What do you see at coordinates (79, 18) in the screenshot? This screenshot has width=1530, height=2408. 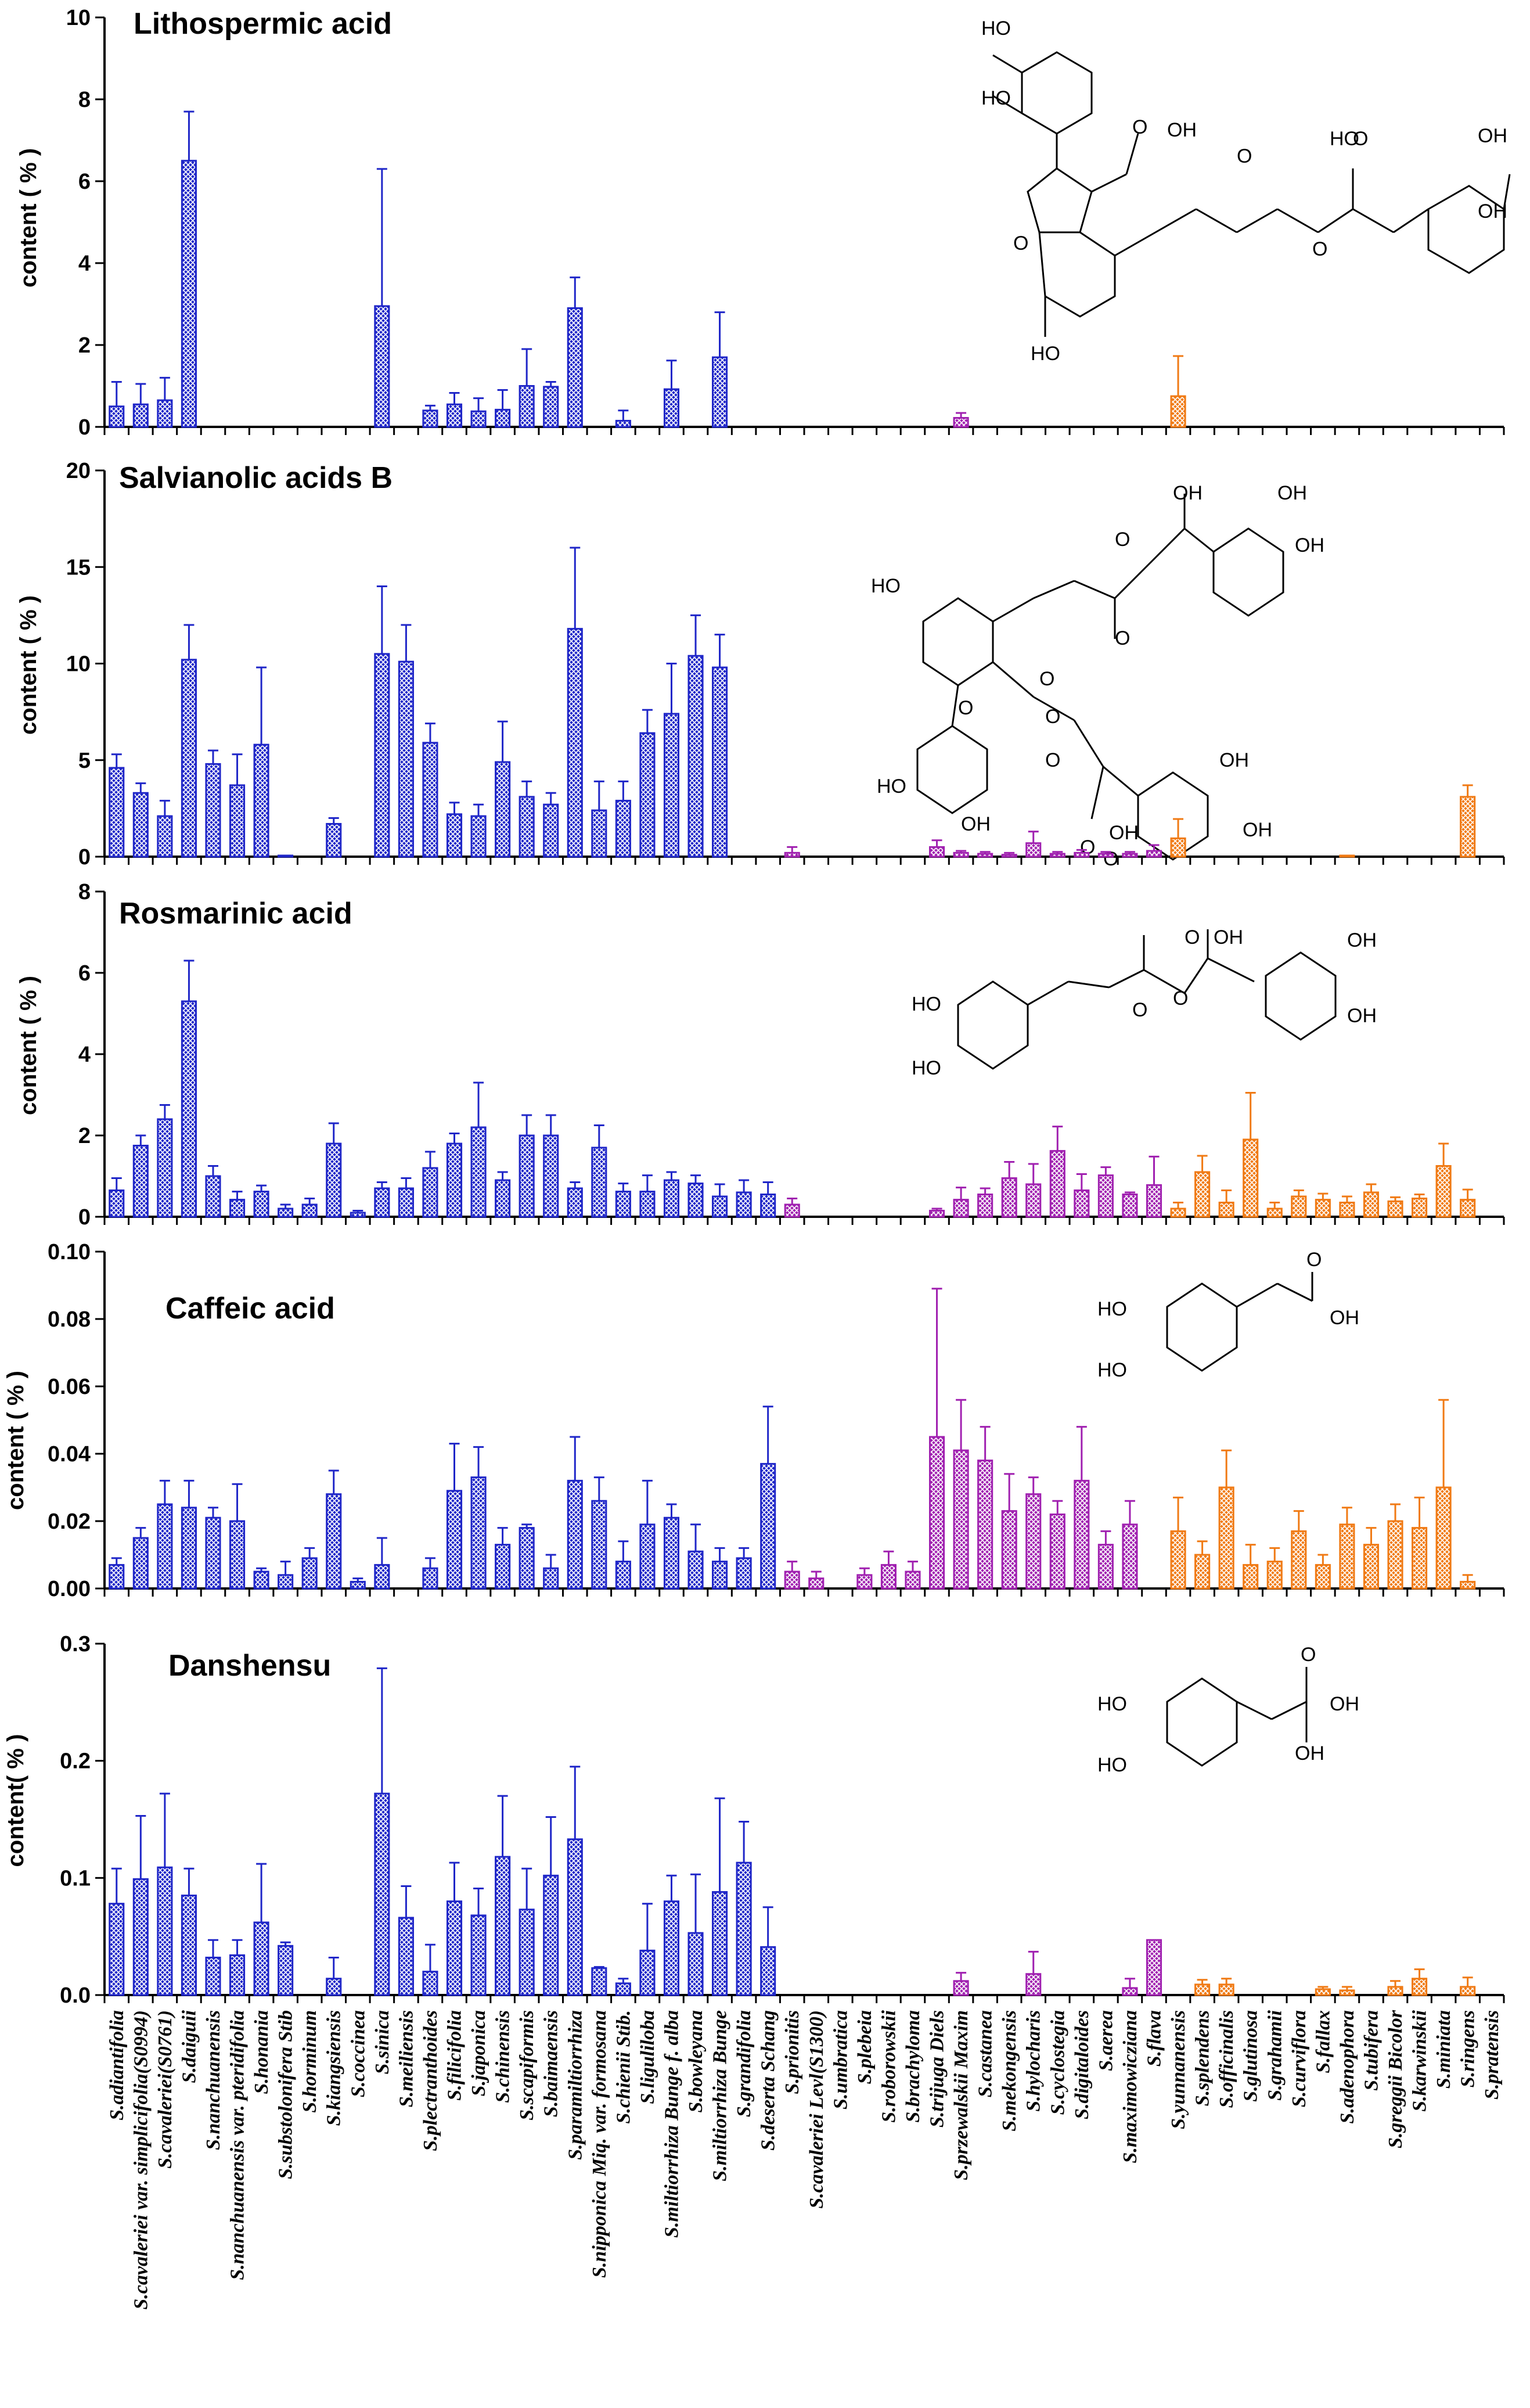 I see `y-tick-label: 10` at bounding box center [79, 18].